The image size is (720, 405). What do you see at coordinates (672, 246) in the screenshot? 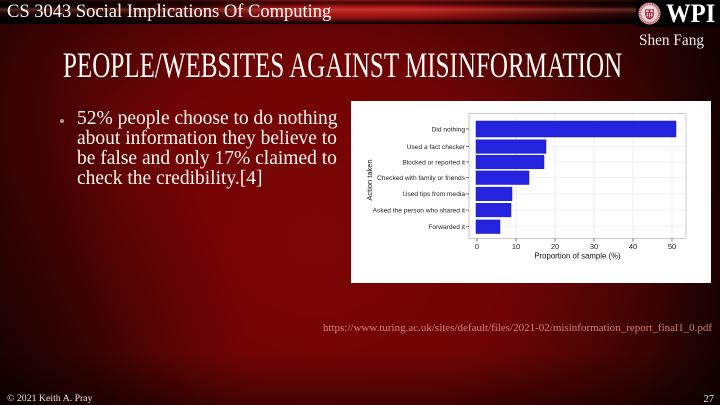
I see `svg-text: 50` at bounding box center [672, 246].